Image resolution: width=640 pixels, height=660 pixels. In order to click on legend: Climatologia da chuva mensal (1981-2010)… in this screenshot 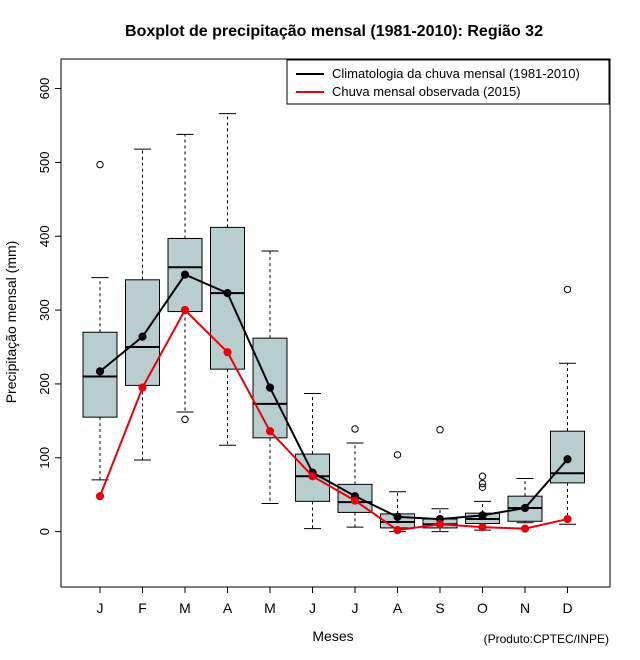, I will do `click(448, 82)`.